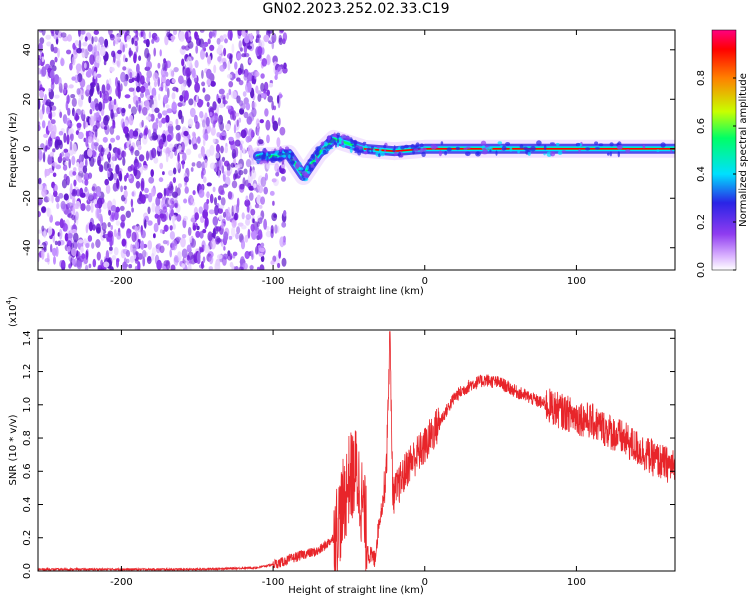 This screenshot has width=750, height=600. What do you see at coordinates (576, 582) in the screenshot?
I see `x-tick-label: 100` at bounding box center [576, 582].